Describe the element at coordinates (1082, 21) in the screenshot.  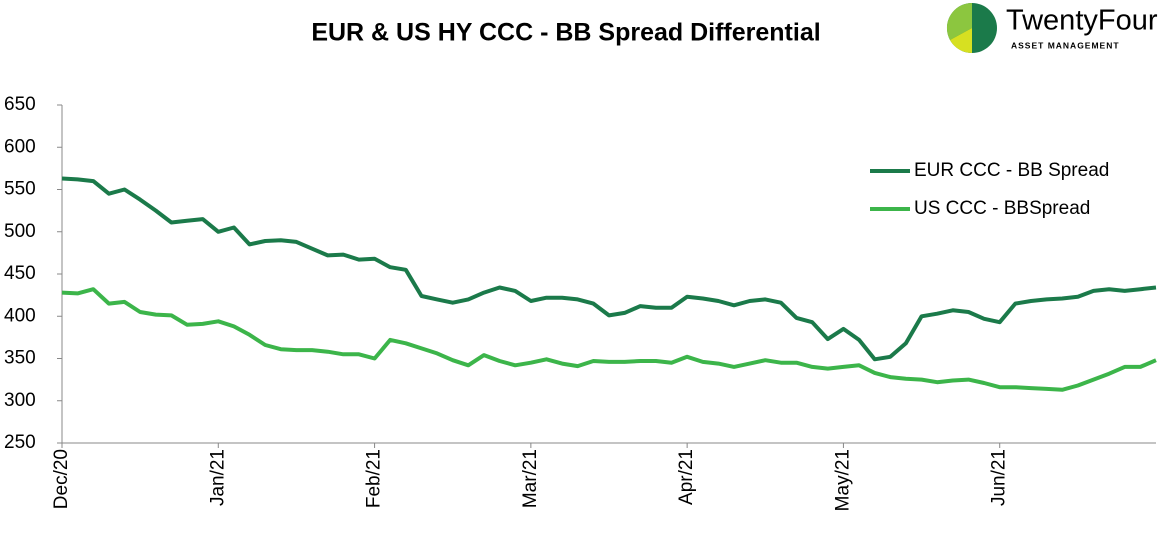
I see `logo-name: TwentyFour` at that location.